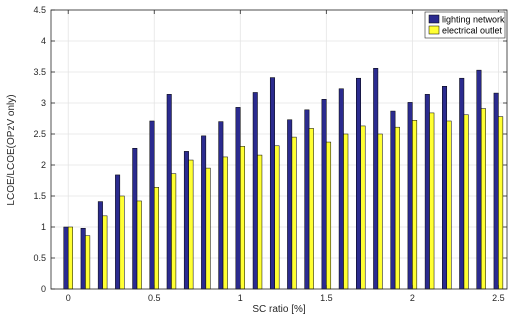 The width and height of the screenshot is (516, 322). What do you see at coordinates (39, 196) in the screenshot?
I see `y-tick-label: 1.5` at bounding box center [39, 196].